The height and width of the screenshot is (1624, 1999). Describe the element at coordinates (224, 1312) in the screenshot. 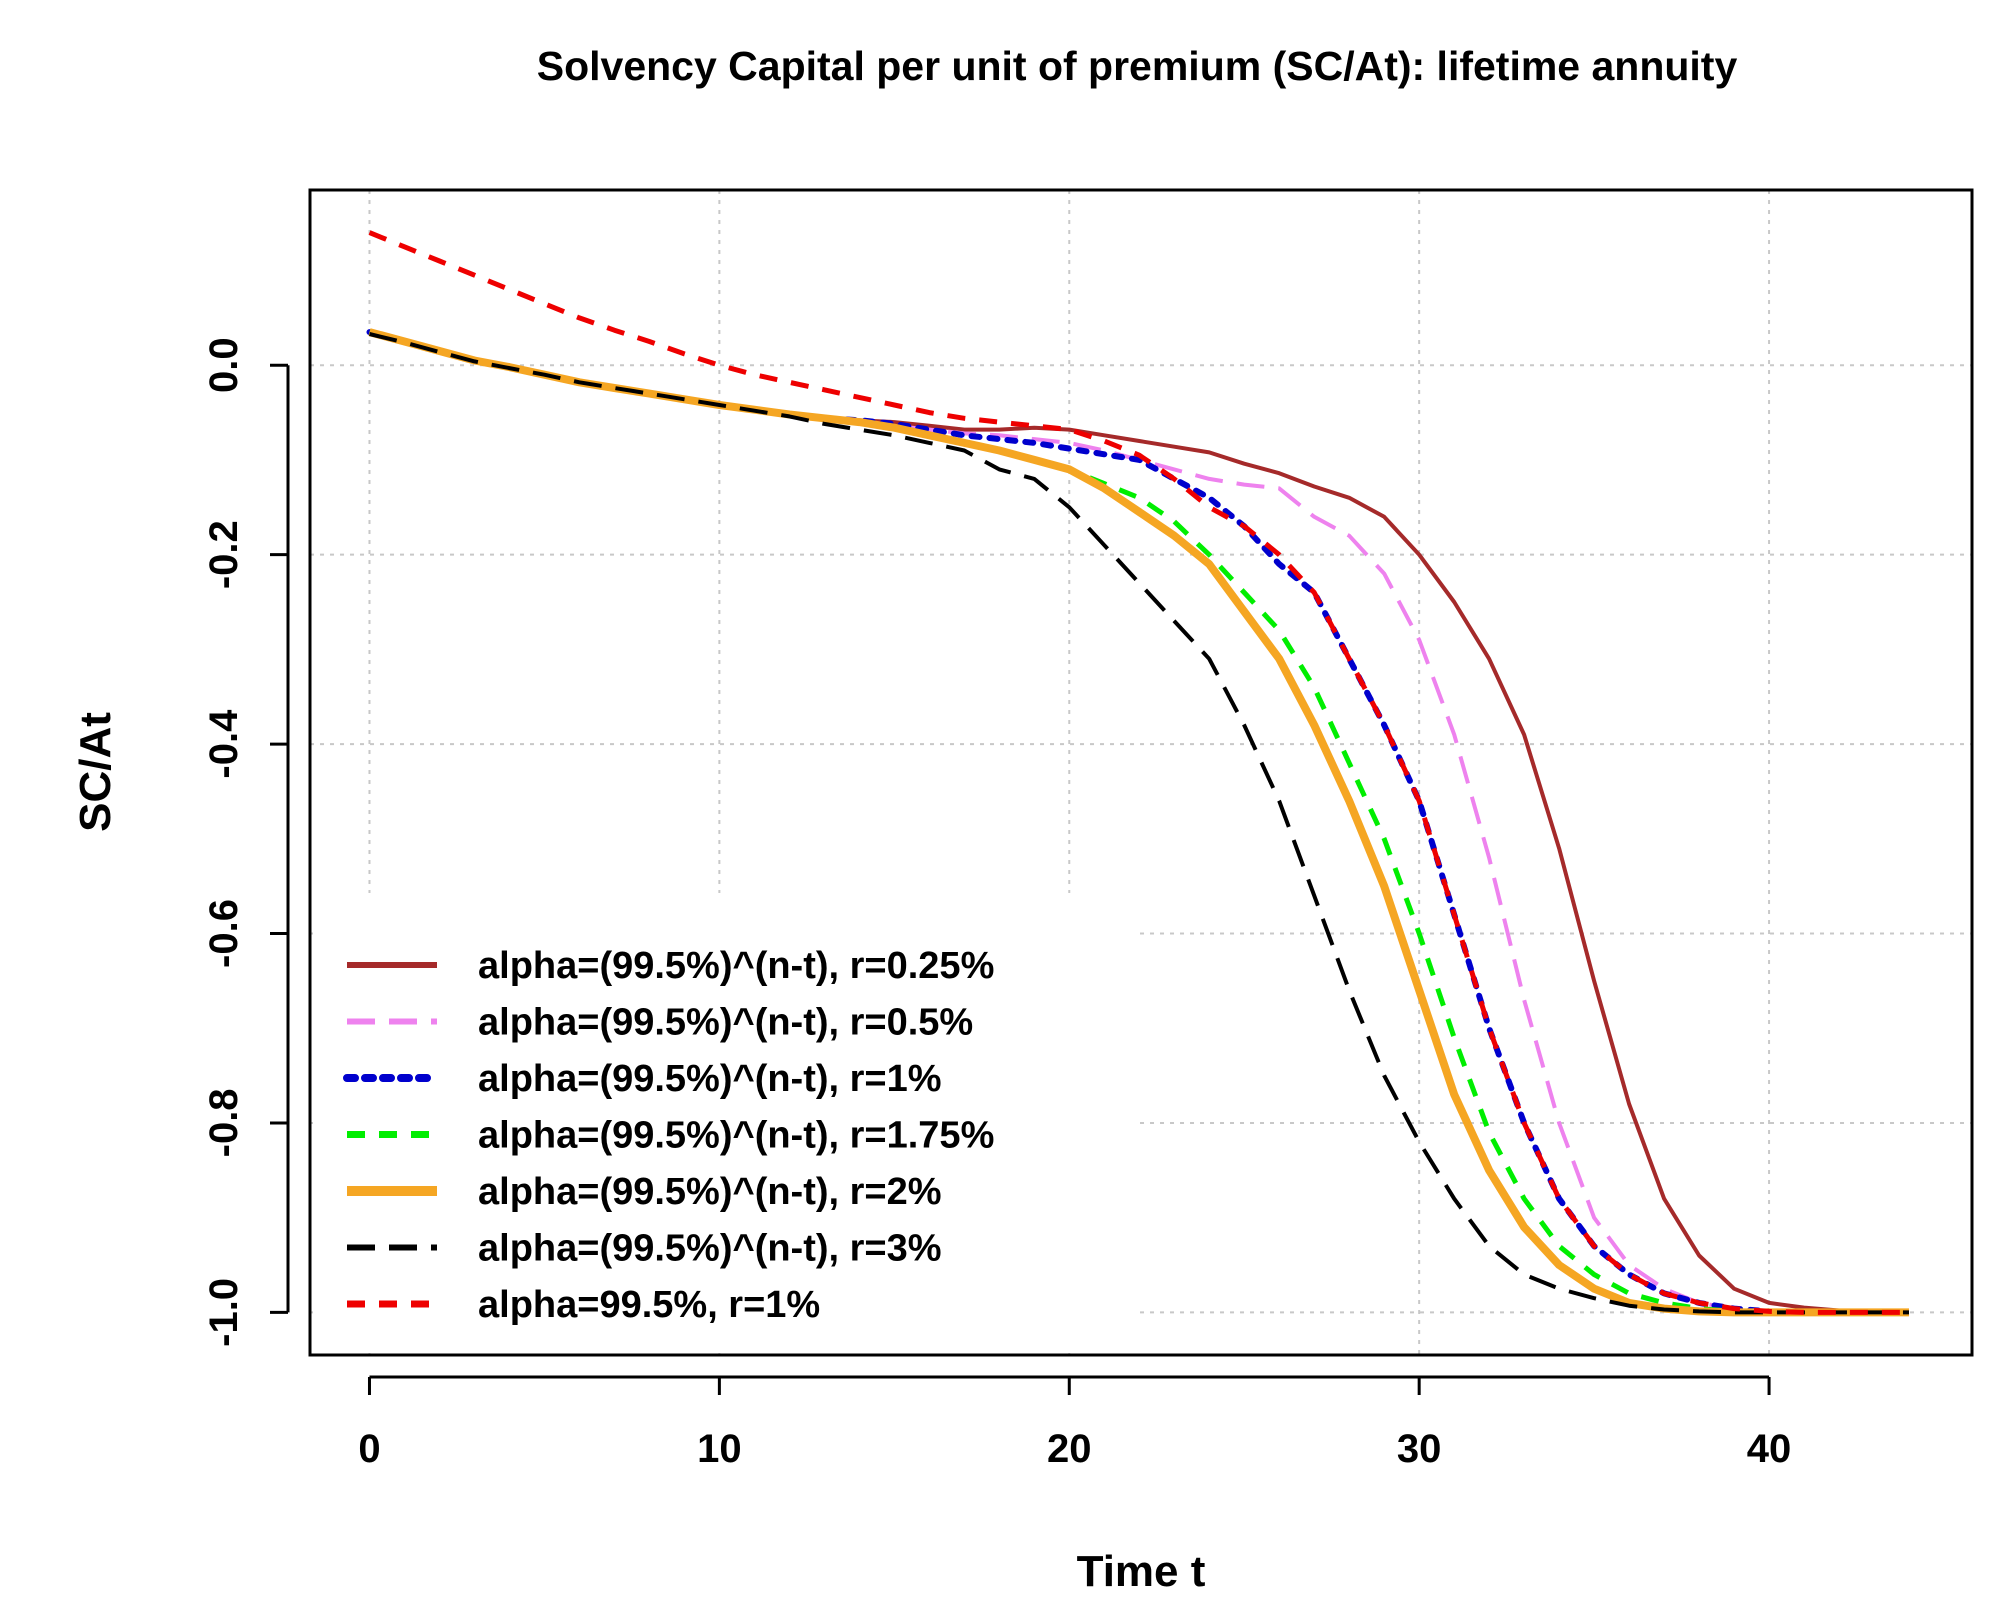

I see `y-tick-label-1-0: -1.0` at that location.